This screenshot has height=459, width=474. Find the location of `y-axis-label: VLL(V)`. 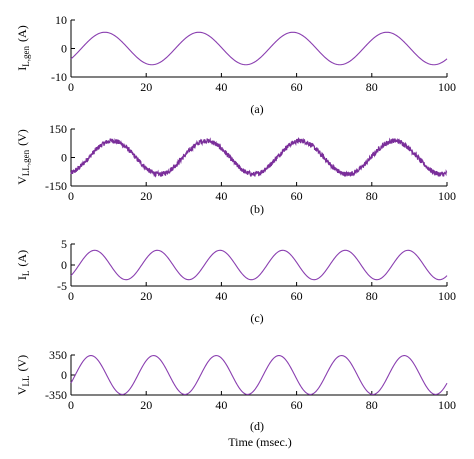

y-axis-label: VLL(V) is located at coordinates (23, 375).